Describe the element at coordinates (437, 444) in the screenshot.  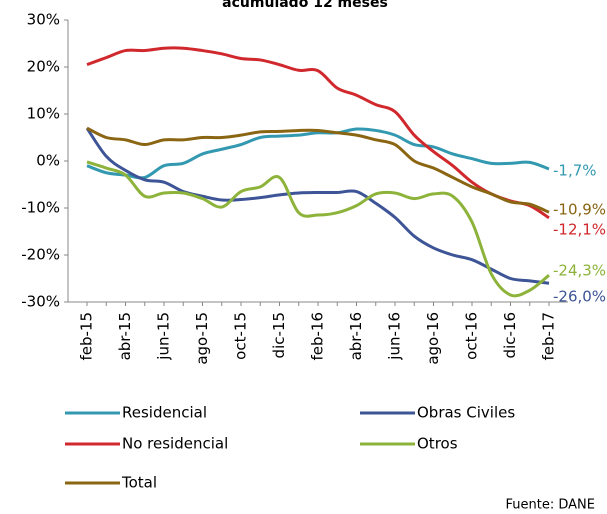
I see `legend-label: Otros` at that location.